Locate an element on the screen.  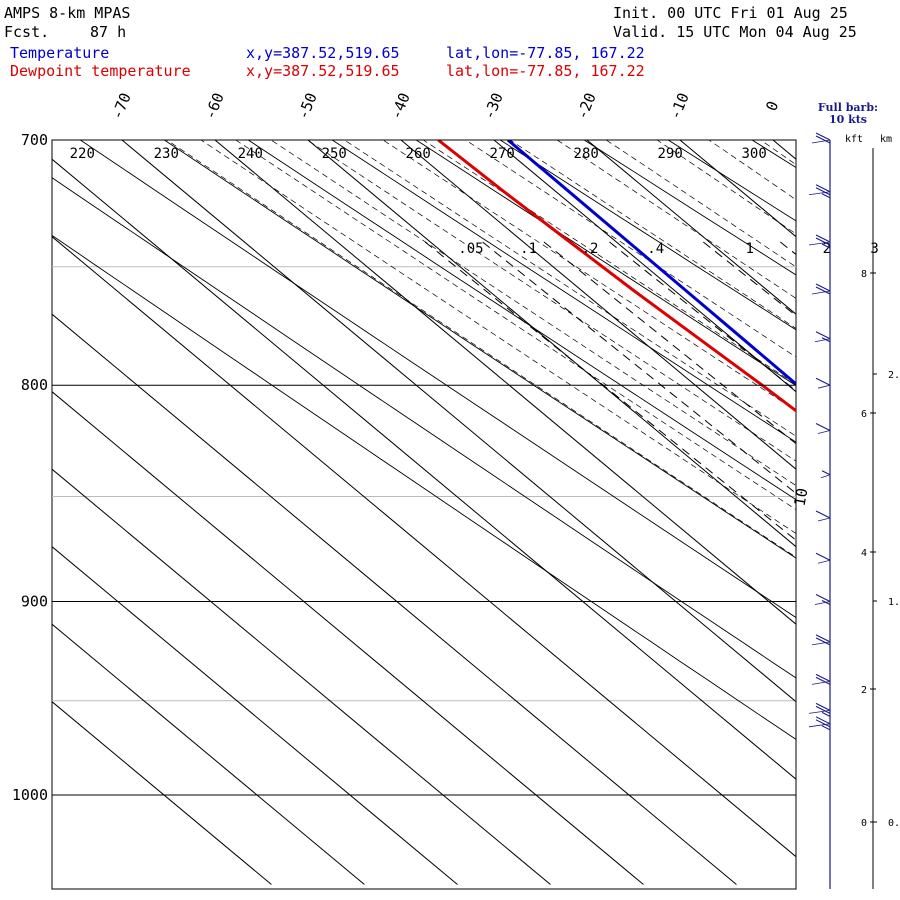
theta-label: 220 is located at coordinates (82, 154).